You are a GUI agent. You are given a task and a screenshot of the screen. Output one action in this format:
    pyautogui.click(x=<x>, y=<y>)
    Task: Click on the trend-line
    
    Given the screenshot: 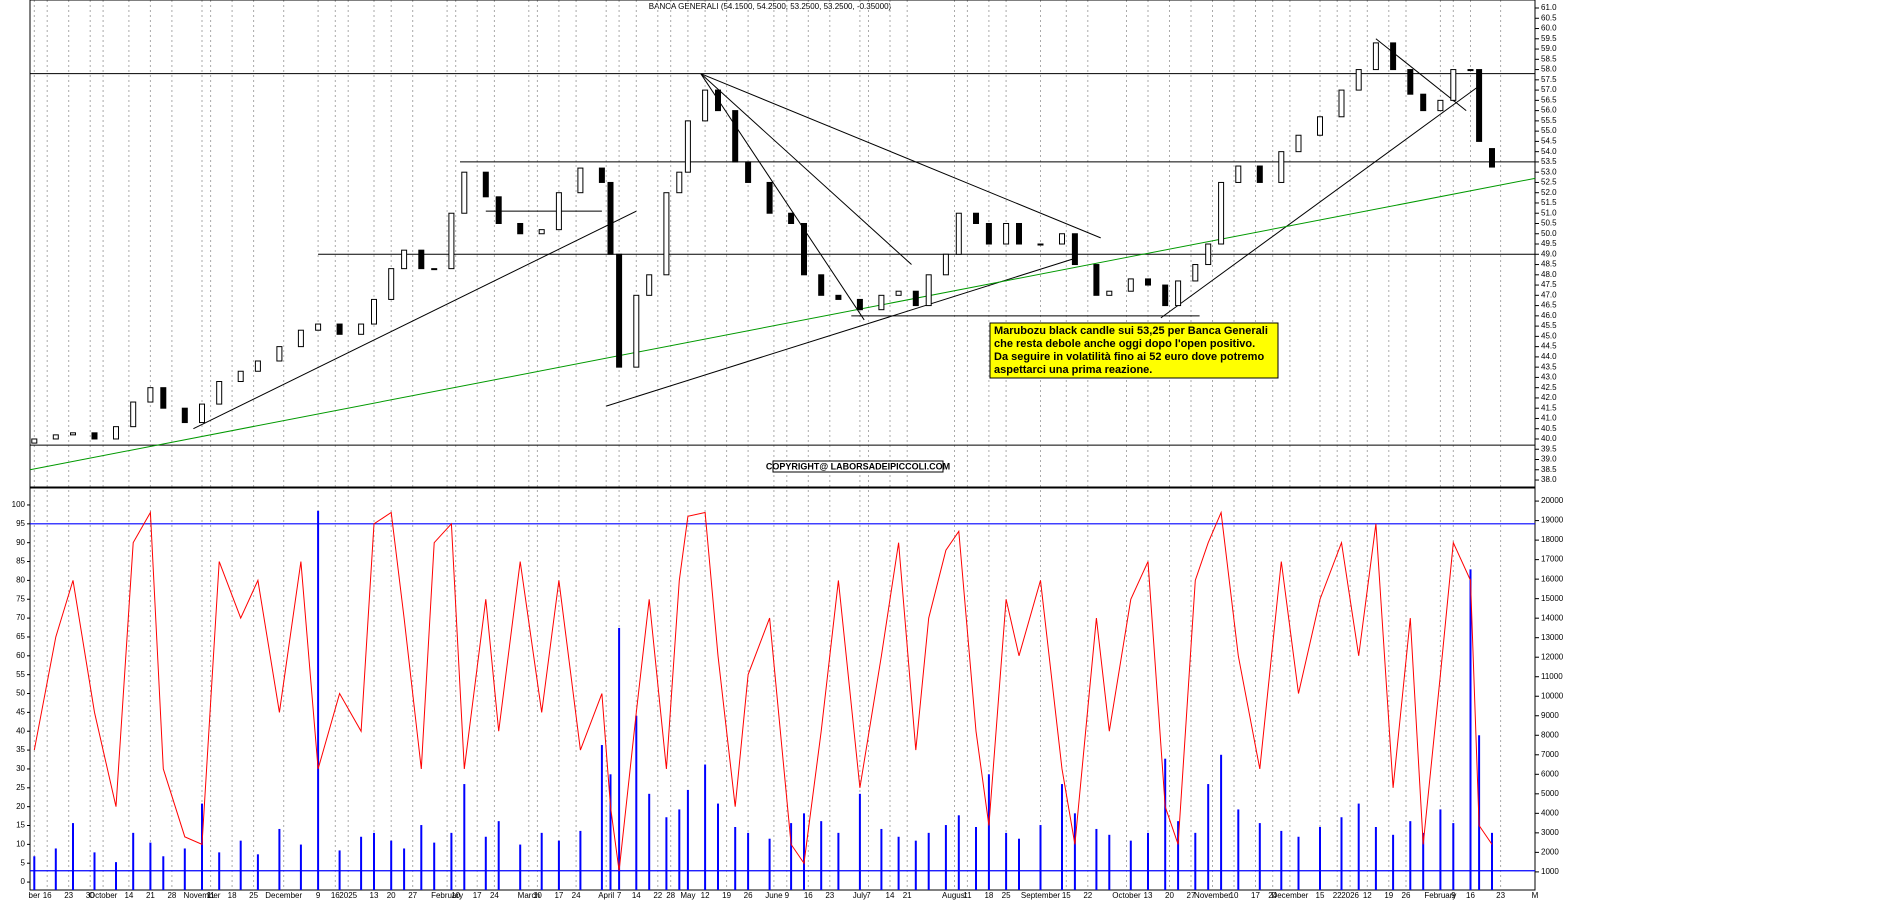 What is the action you would take?
    pyautogui.click(x=900, y=156)
    